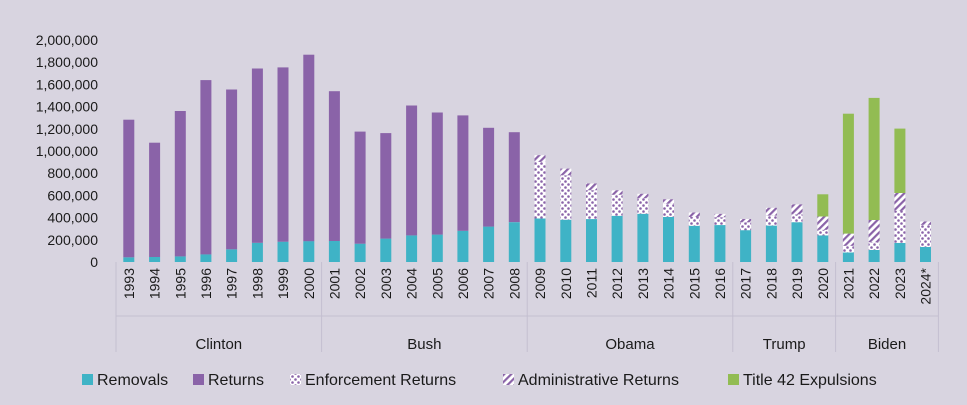 The width and height of the screenshot is (967, 405). Describe the element at coordinates (810, 380) in the screenshot. I see `legend-label: Title 42 Expulsions` at that location.